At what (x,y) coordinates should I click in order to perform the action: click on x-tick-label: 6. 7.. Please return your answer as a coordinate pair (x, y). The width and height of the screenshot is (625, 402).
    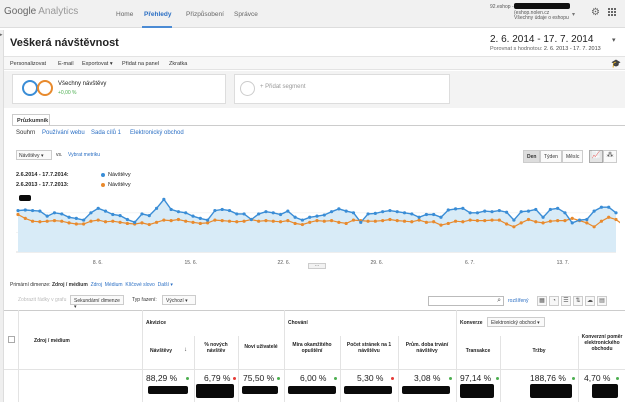
    Looking at the image, I should click on (470, 263).